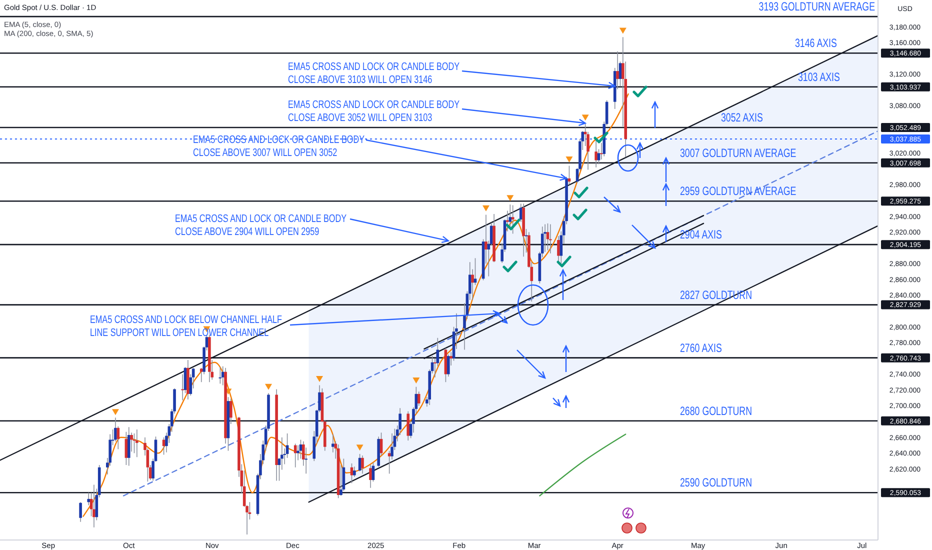 Image resolution: width=932 pixels, height=550 pixels. What do you see at coordinates (819, 77) in the screenshot?
I see `ref-line-label: 3103 AXIS` at bounding box center [819, 77].